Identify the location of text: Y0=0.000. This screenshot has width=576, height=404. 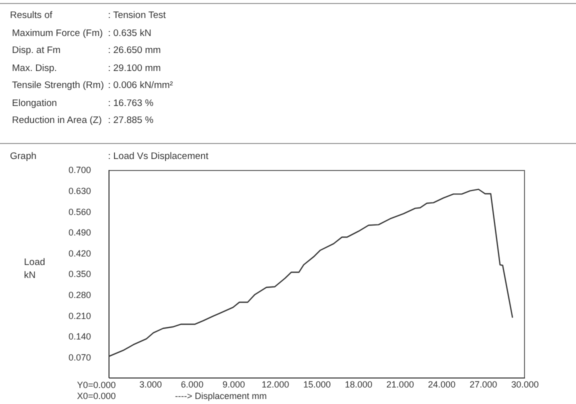
(96, 385).